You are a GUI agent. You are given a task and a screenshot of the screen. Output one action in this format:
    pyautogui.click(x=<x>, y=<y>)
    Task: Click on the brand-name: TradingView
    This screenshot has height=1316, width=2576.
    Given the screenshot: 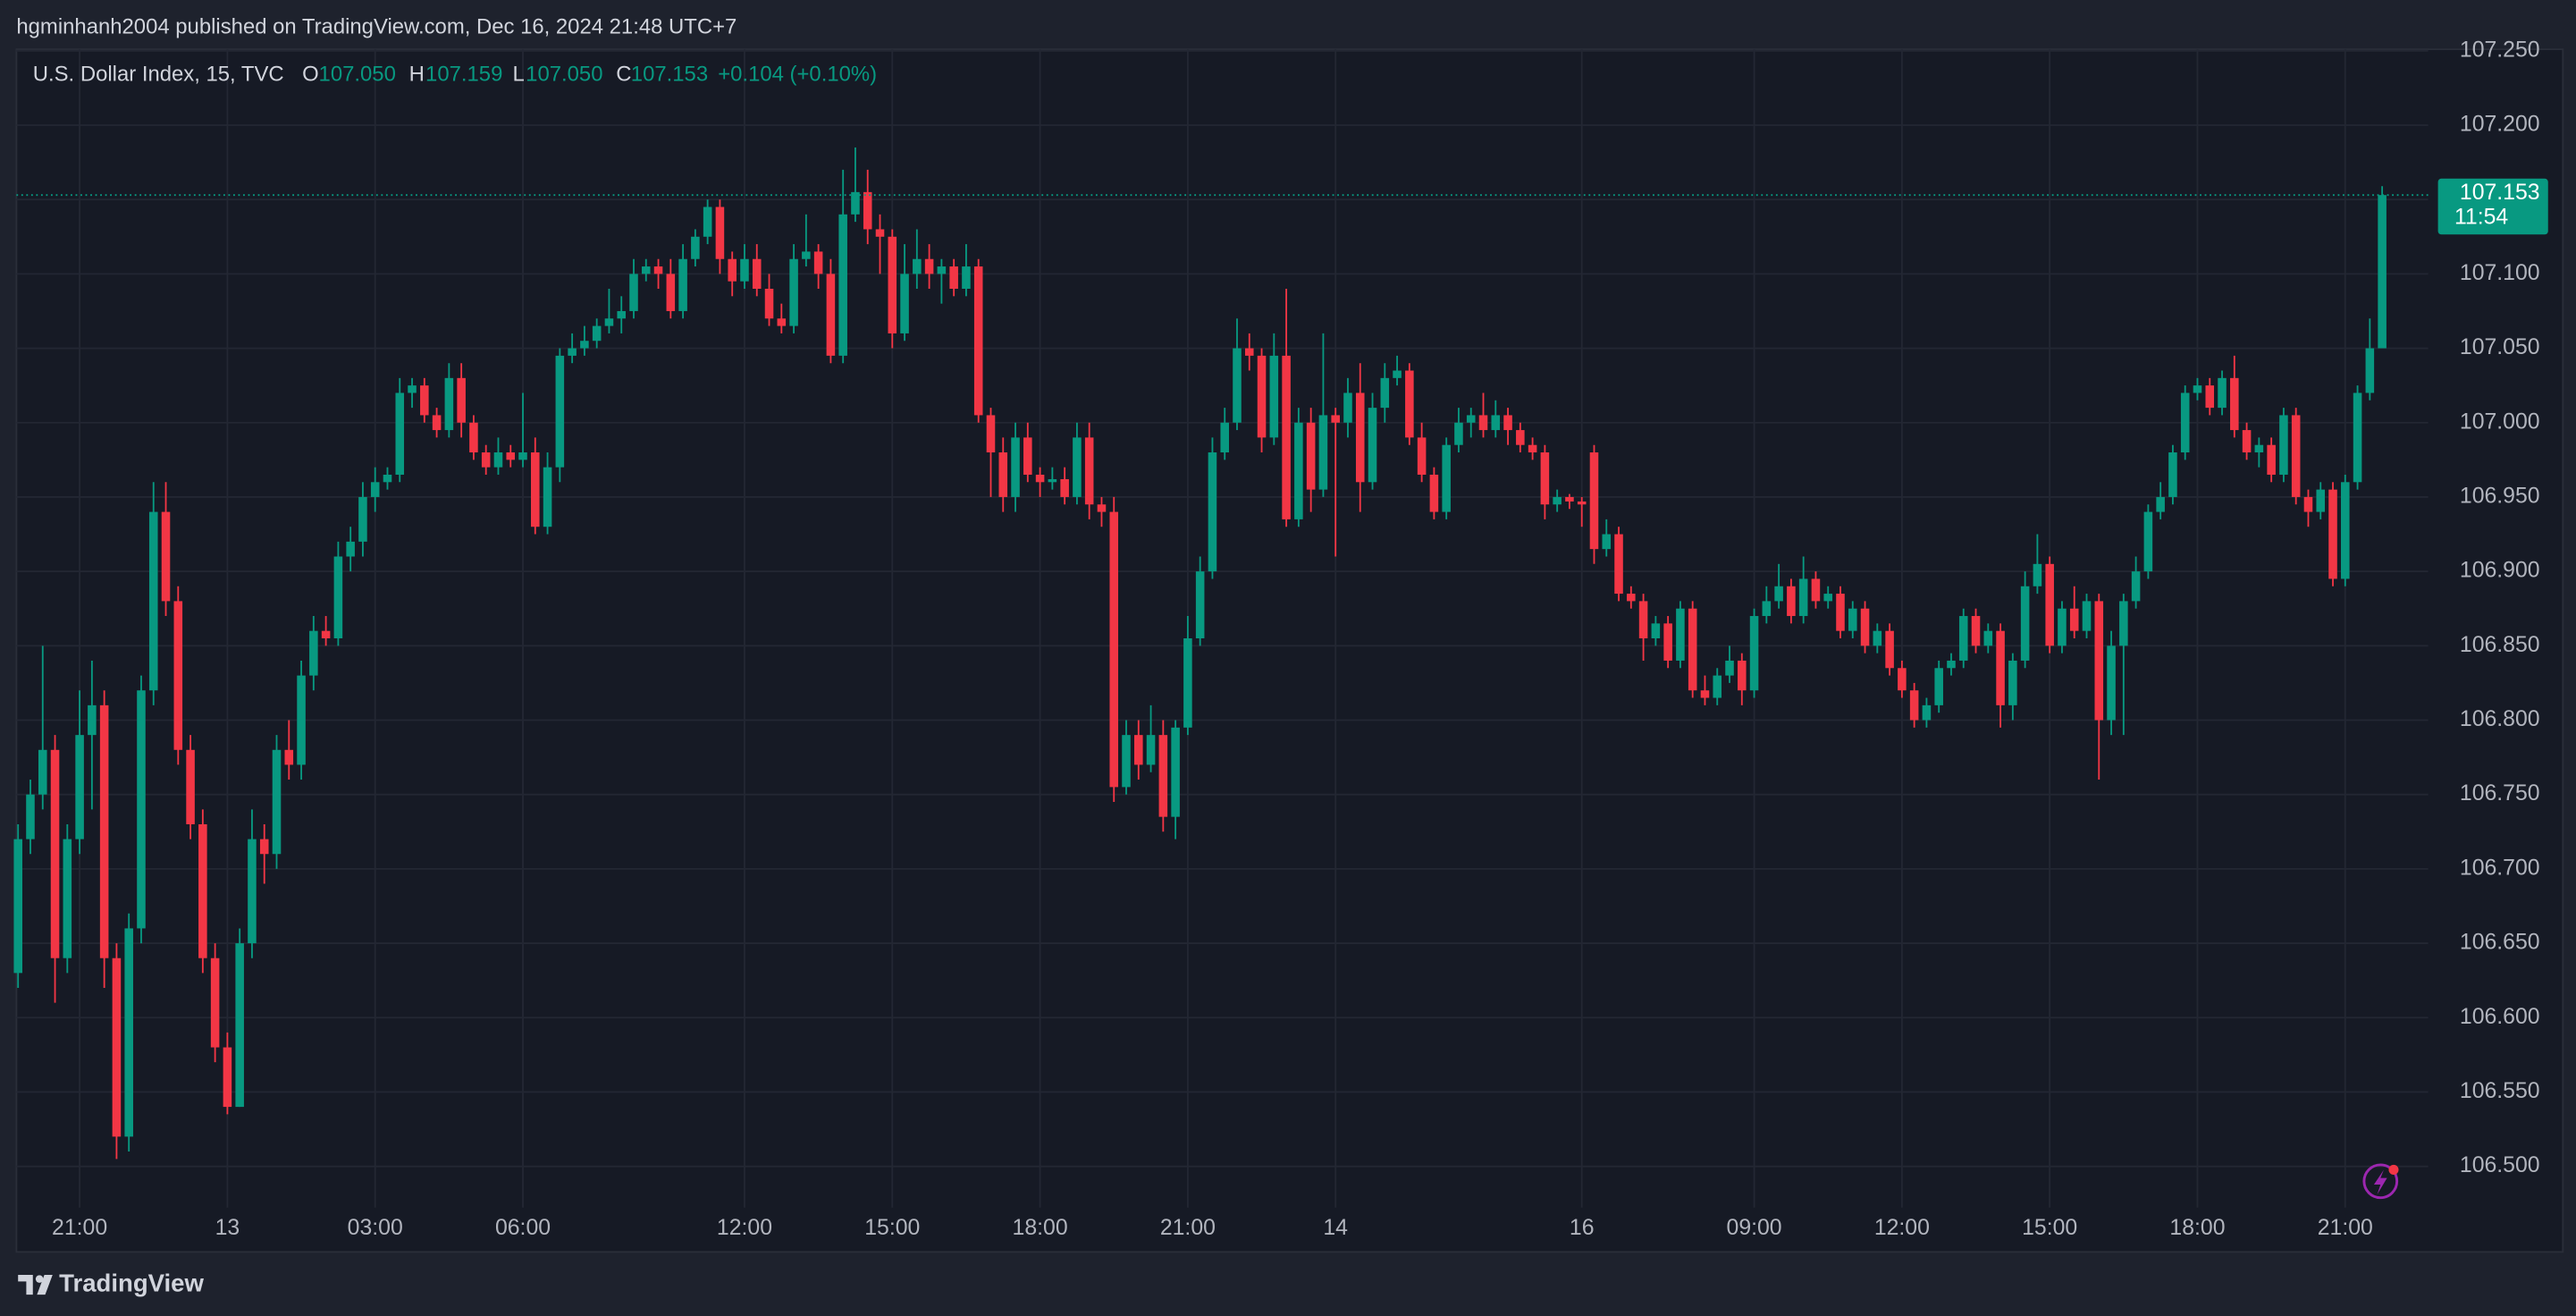 What is the action you would take?
    pyautogui.click(x=132, y=1282)
    